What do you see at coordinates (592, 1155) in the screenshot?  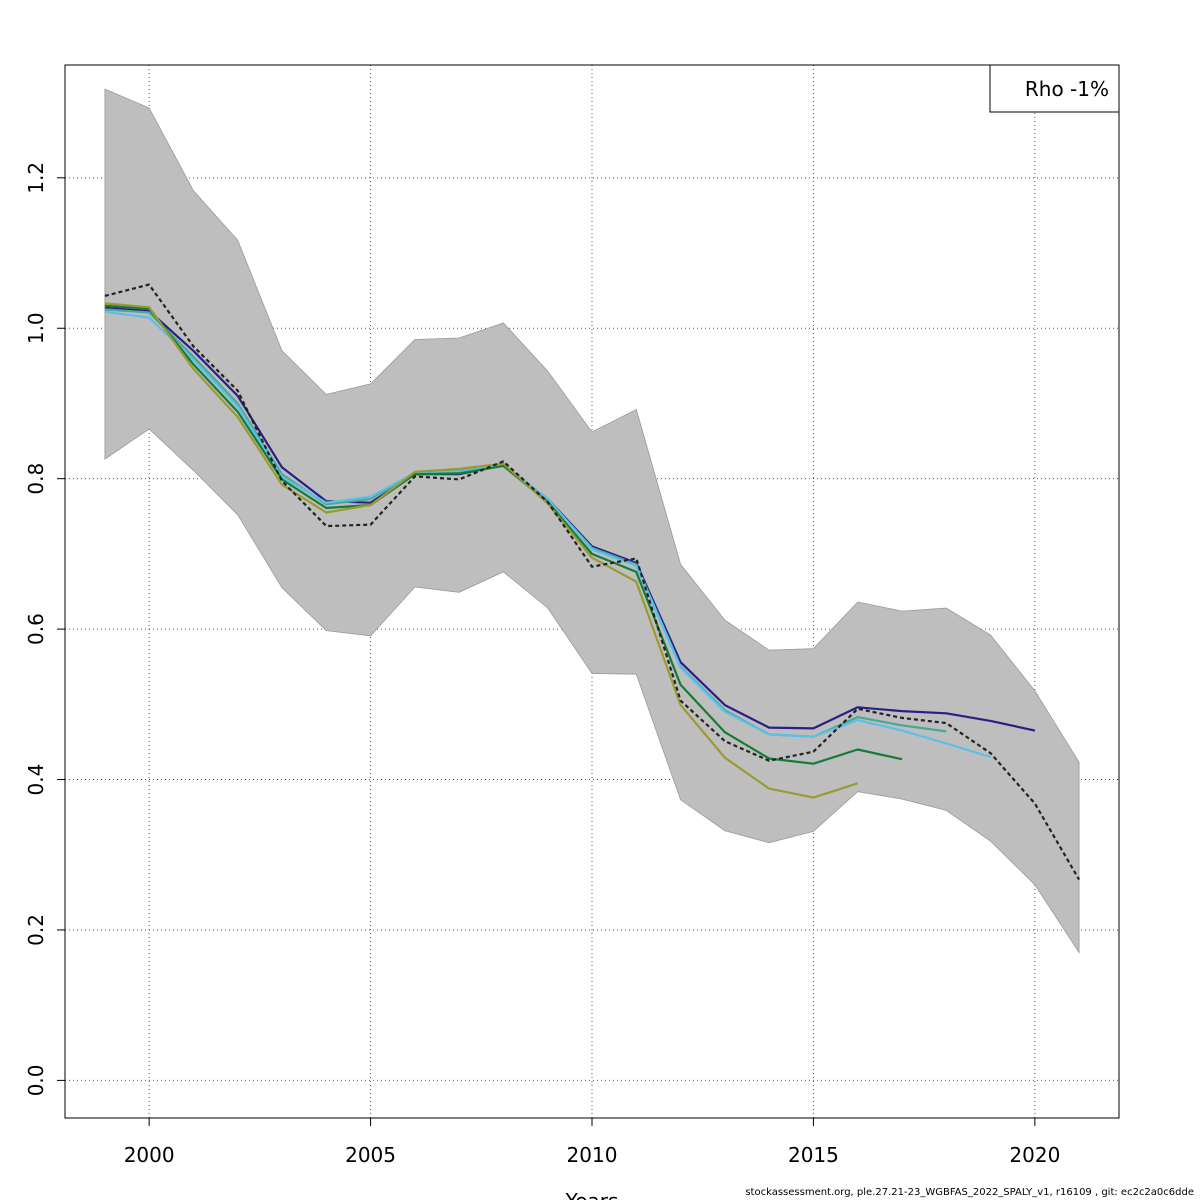 I see `x-tick-label: 2010` at bounding box center [592, 1155].